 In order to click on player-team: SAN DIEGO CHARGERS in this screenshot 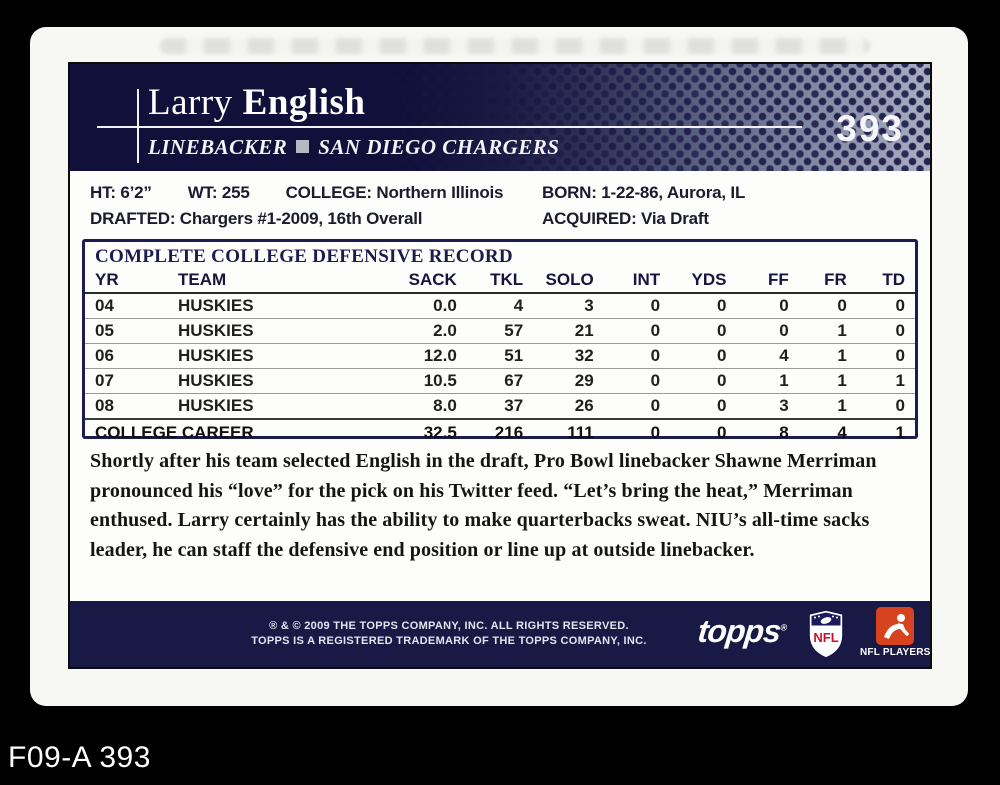, I will do `click(439, 147)`.